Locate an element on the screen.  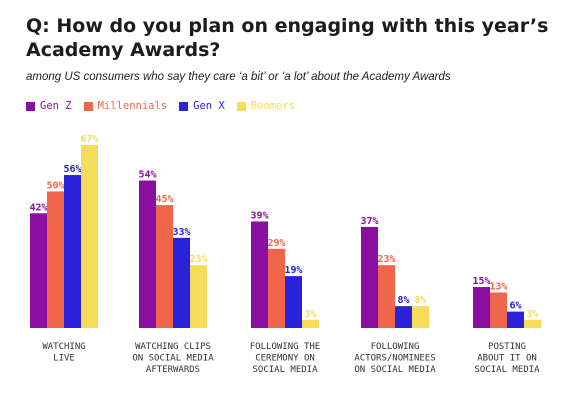
data-label-gen-x-1: 33% is located at coordinates (181, 232).